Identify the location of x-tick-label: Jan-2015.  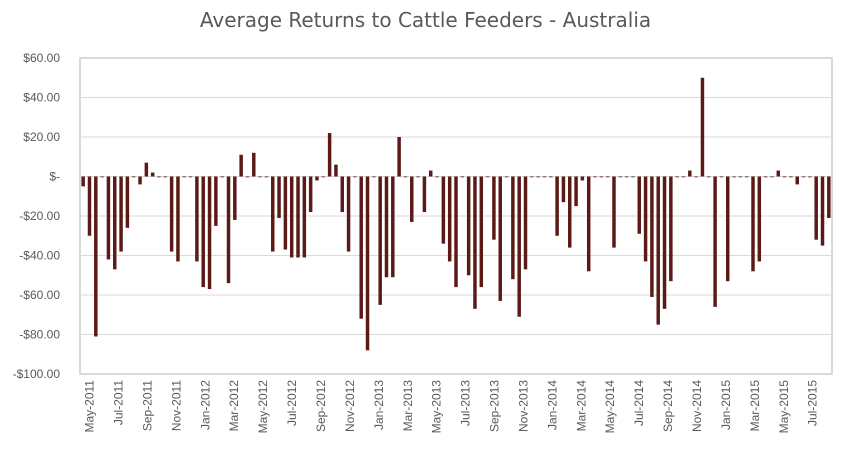
(726, 405).